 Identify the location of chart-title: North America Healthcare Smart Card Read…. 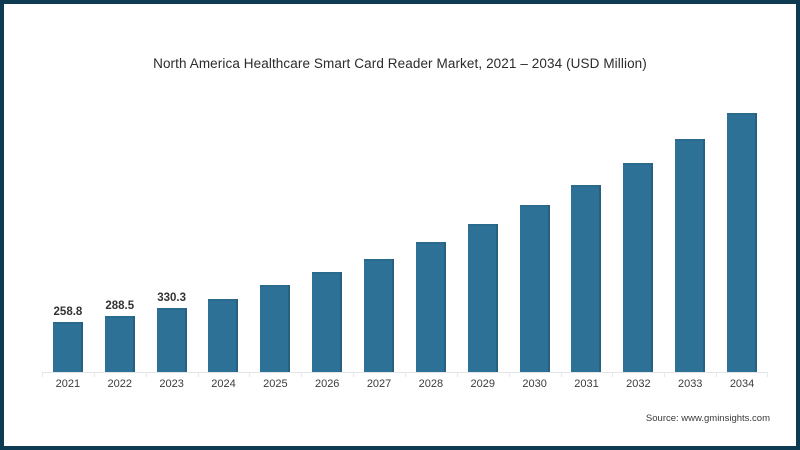
(400, 63).